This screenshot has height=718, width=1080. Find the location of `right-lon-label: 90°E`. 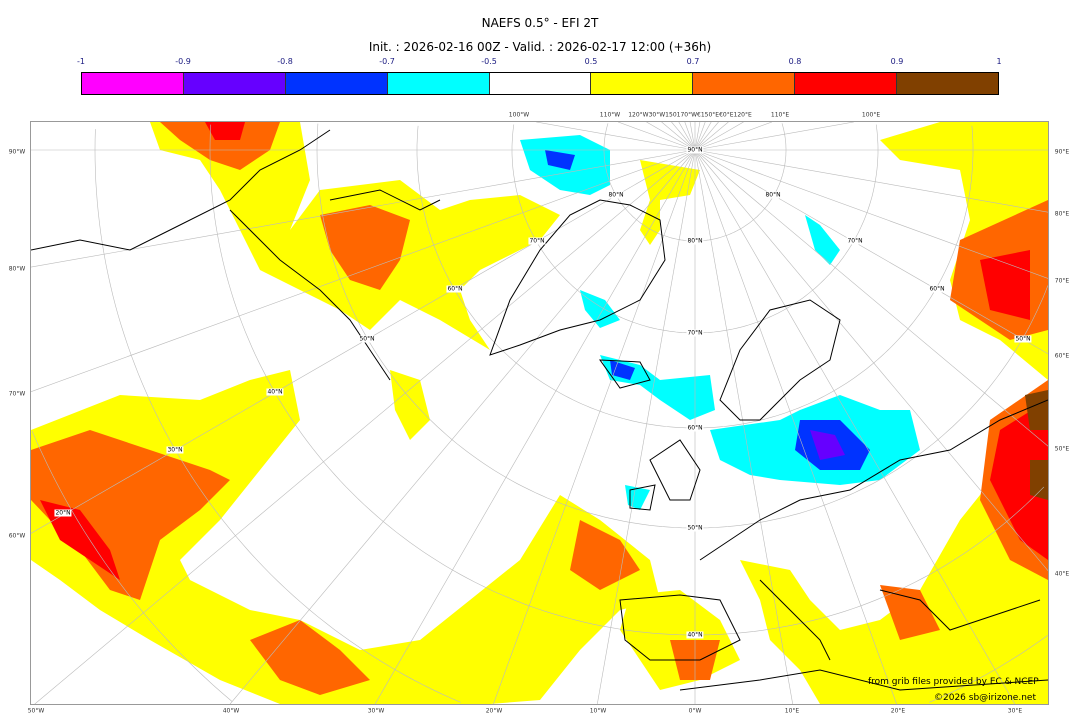

right-lon-label: 90°E is located at coordinates (1062, 152).